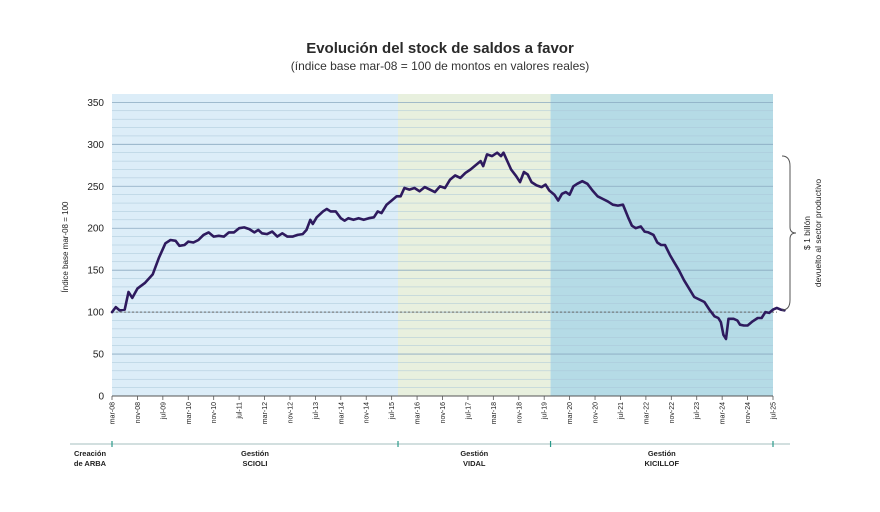  Describe the element at coordinates (621, 411) in the screenshot. I see `x-tick-label: jul-21` at that location.